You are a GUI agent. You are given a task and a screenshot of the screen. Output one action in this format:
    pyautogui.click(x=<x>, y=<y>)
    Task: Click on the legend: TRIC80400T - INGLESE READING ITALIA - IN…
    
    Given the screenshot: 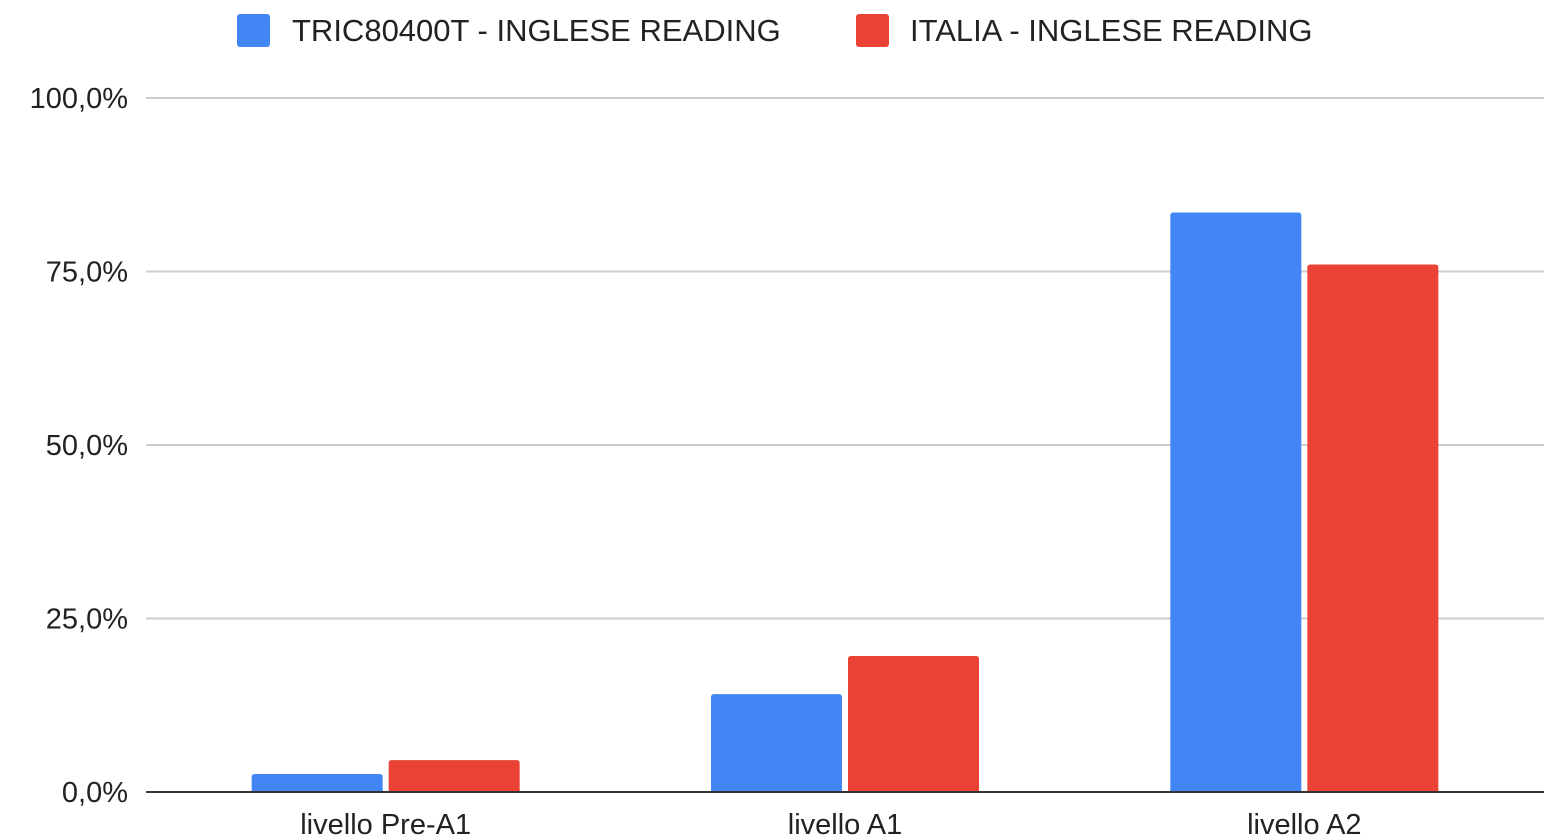 What is the action you would take?
    pyautogui.click(x=775, y=30)
    